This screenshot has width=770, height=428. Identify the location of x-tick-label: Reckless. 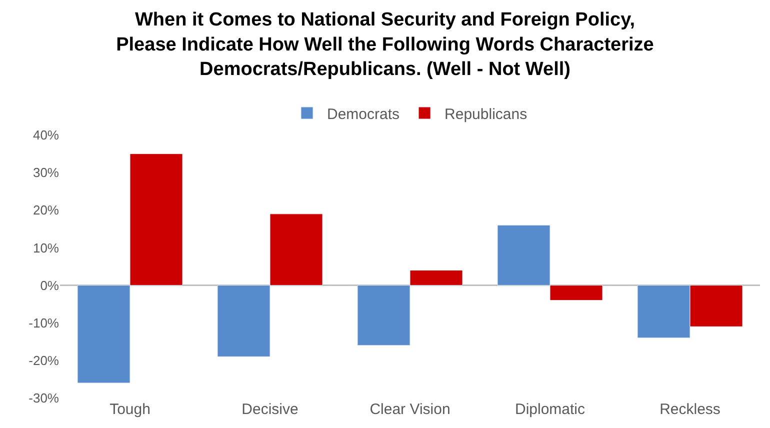
(690, 409).